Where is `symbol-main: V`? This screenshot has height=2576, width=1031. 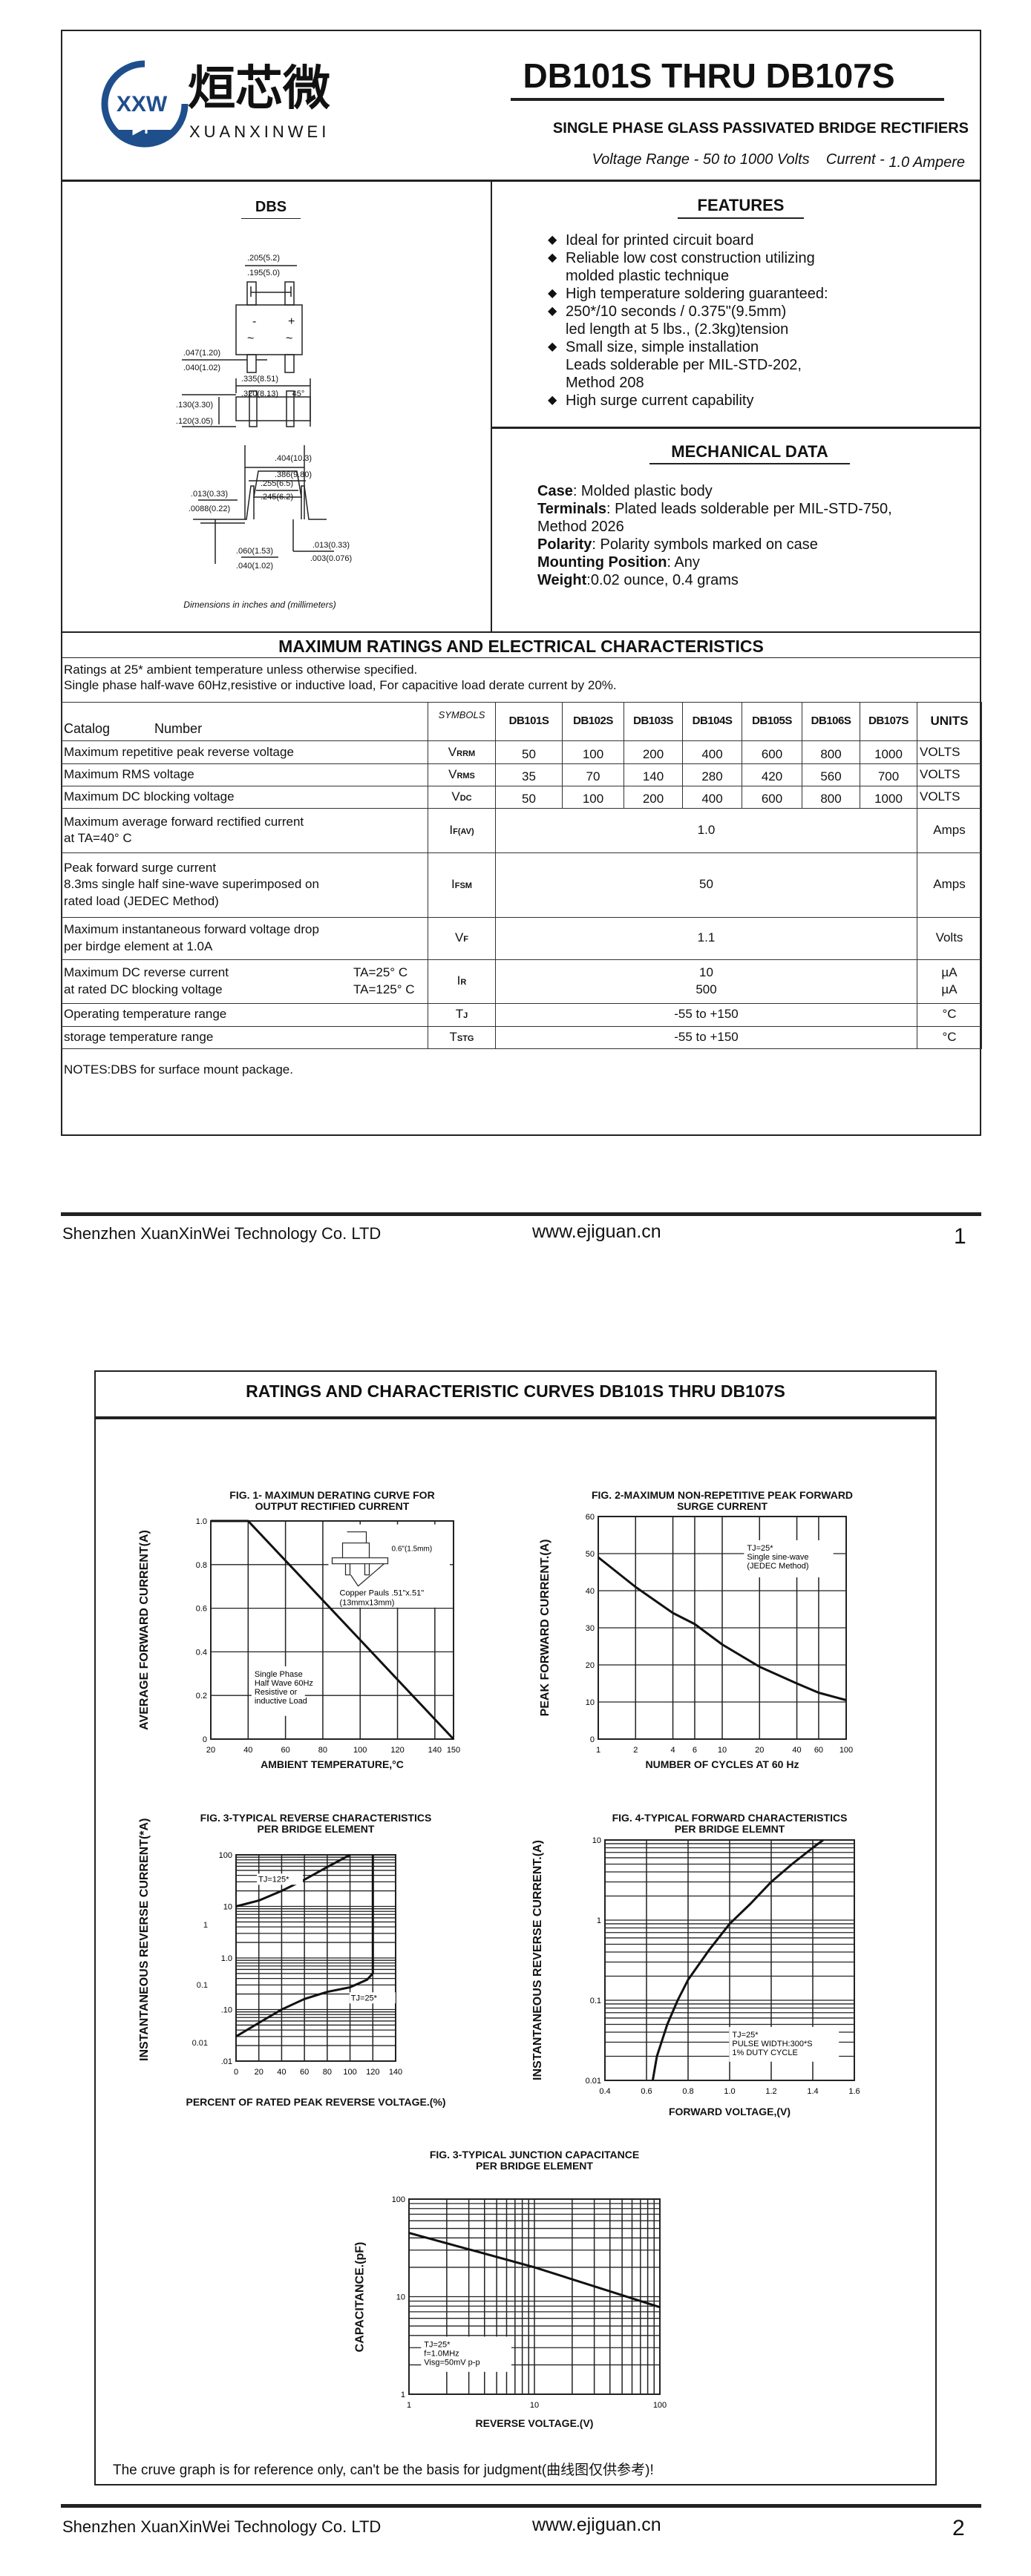 symbol-main: V is located at coordinates (459, 937).